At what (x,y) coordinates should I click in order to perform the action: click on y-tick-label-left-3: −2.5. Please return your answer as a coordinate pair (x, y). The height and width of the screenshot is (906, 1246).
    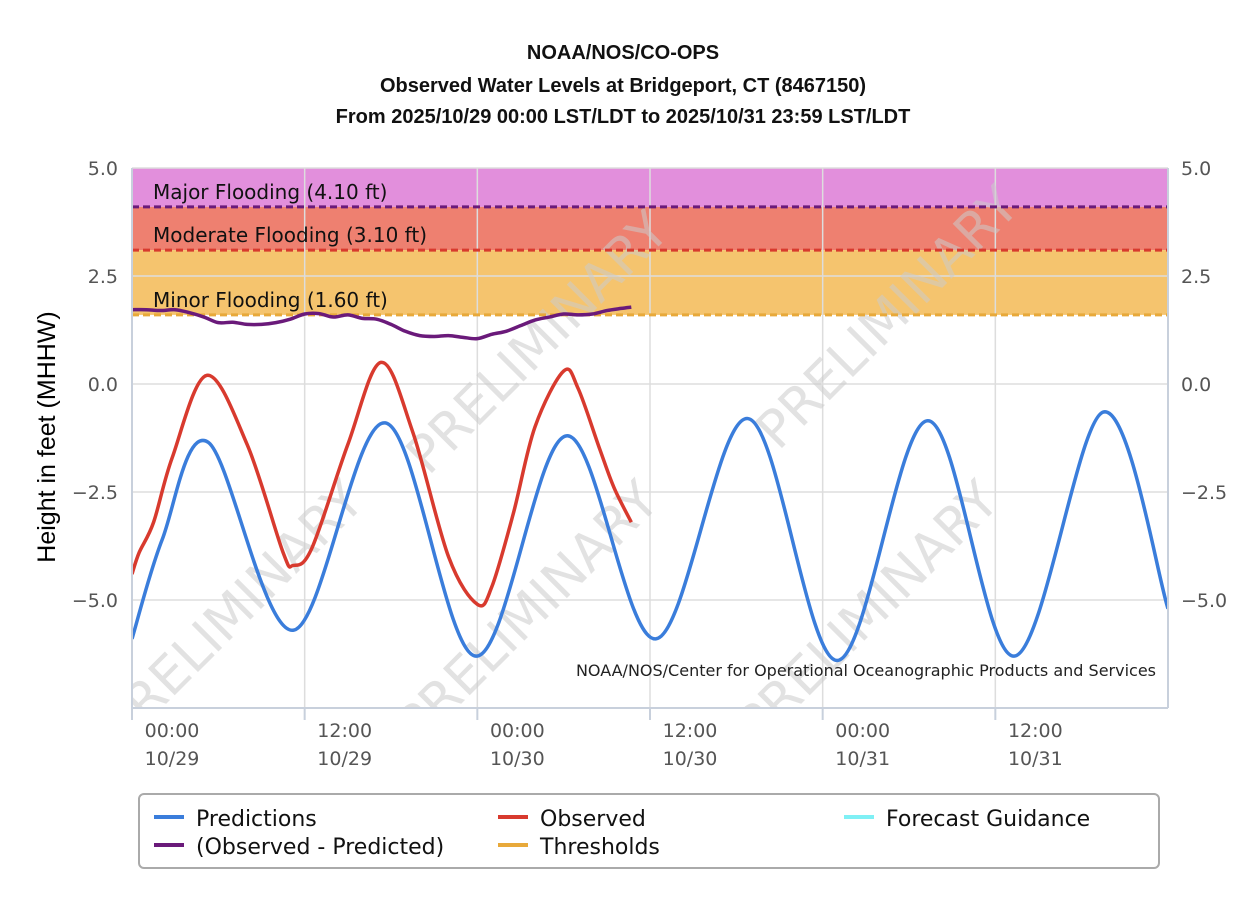
    Looking at the image, I should click on (95, 493).